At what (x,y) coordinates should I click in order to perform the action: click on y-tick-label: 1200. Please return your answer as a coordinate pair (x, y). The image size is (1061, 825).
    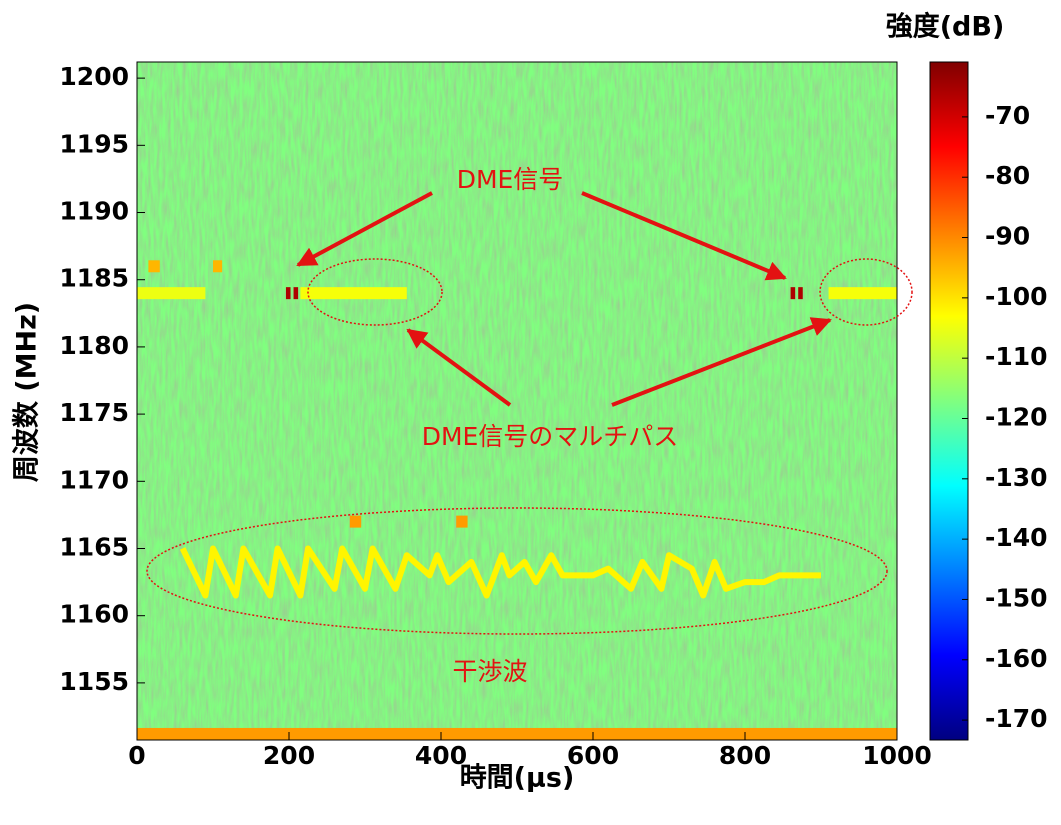
    Looking at the image, I should click on (94, 76).